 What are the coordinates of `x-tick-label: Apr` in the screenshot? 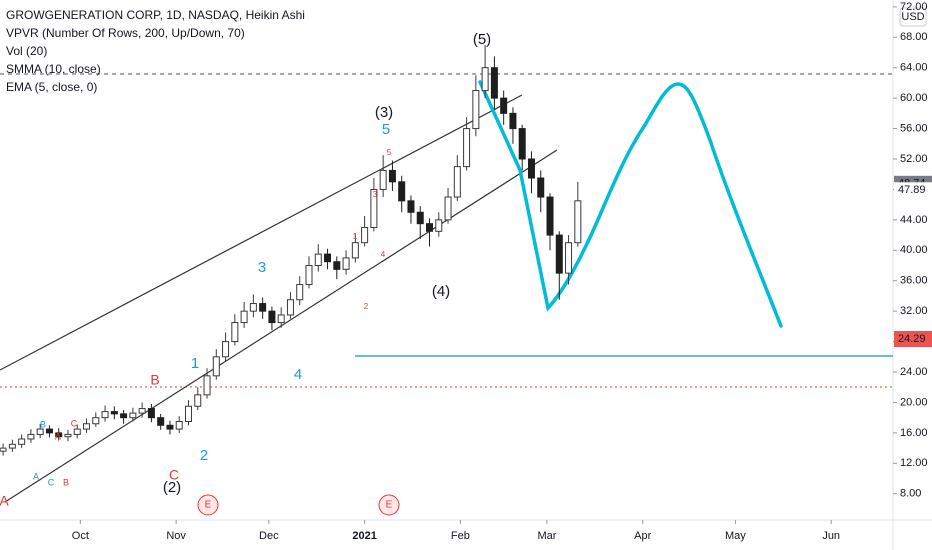 It's located at (642, 536).